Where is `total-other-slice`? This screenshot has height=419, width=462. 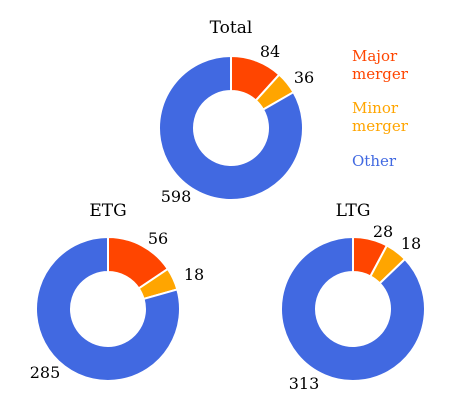 total-other-slice is located at coordinates (231, 128).